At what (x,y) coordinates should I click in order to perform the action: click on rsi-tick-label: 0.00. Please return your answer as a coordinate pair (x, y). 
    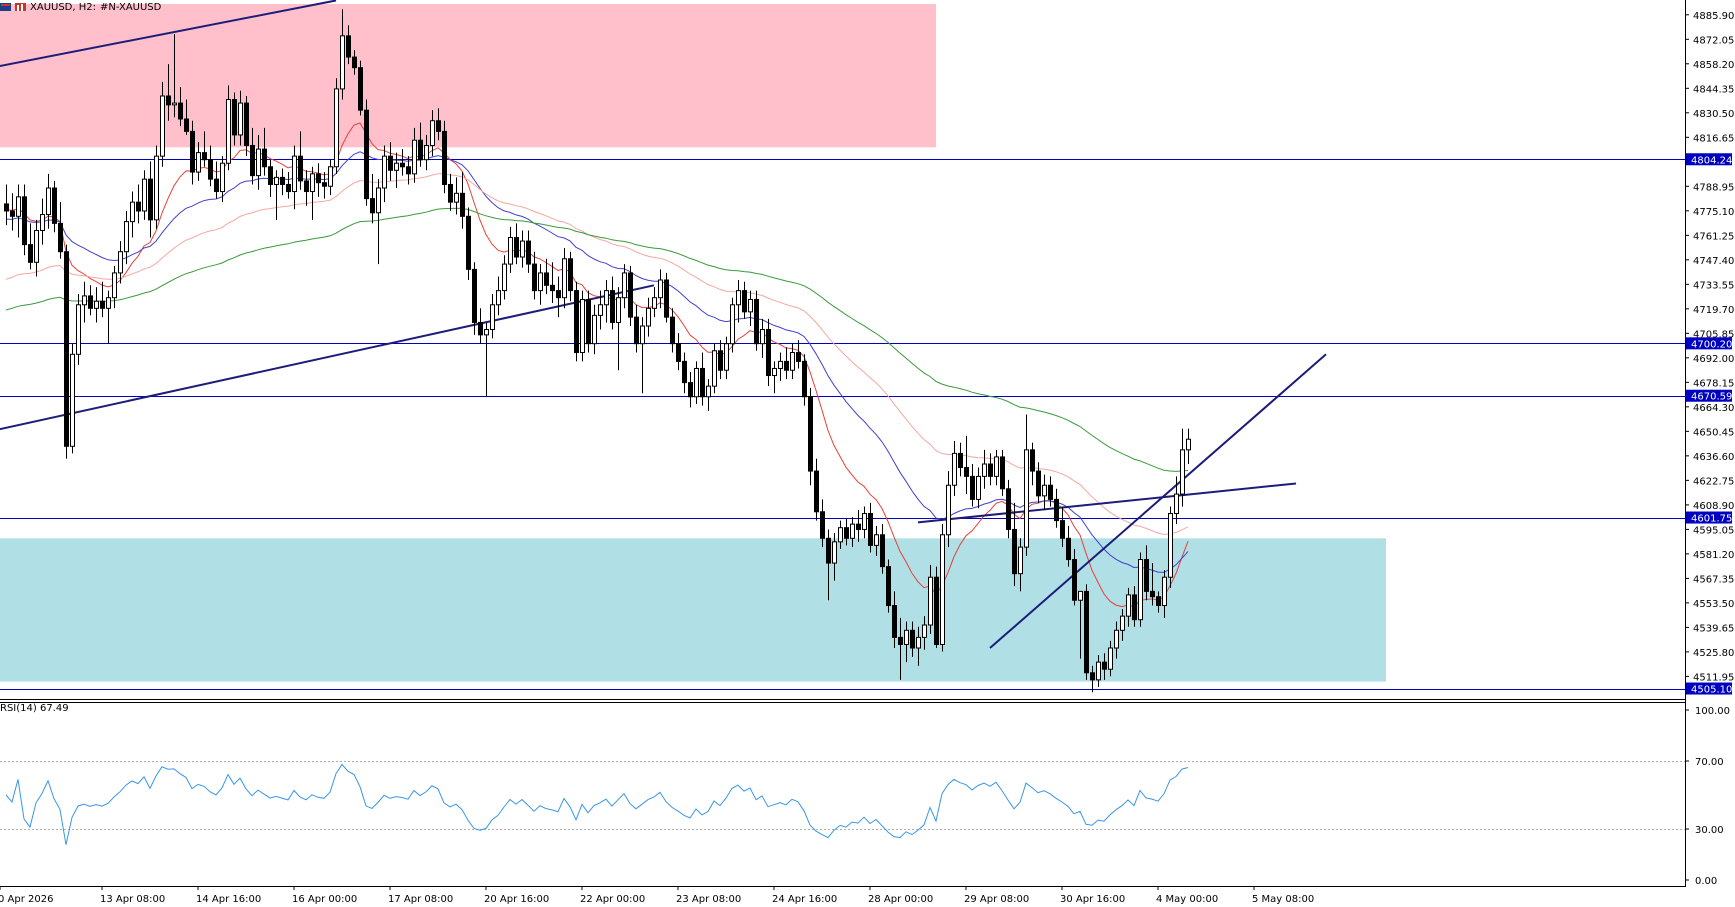
    Looking at the image, I should click on (1706, 881).